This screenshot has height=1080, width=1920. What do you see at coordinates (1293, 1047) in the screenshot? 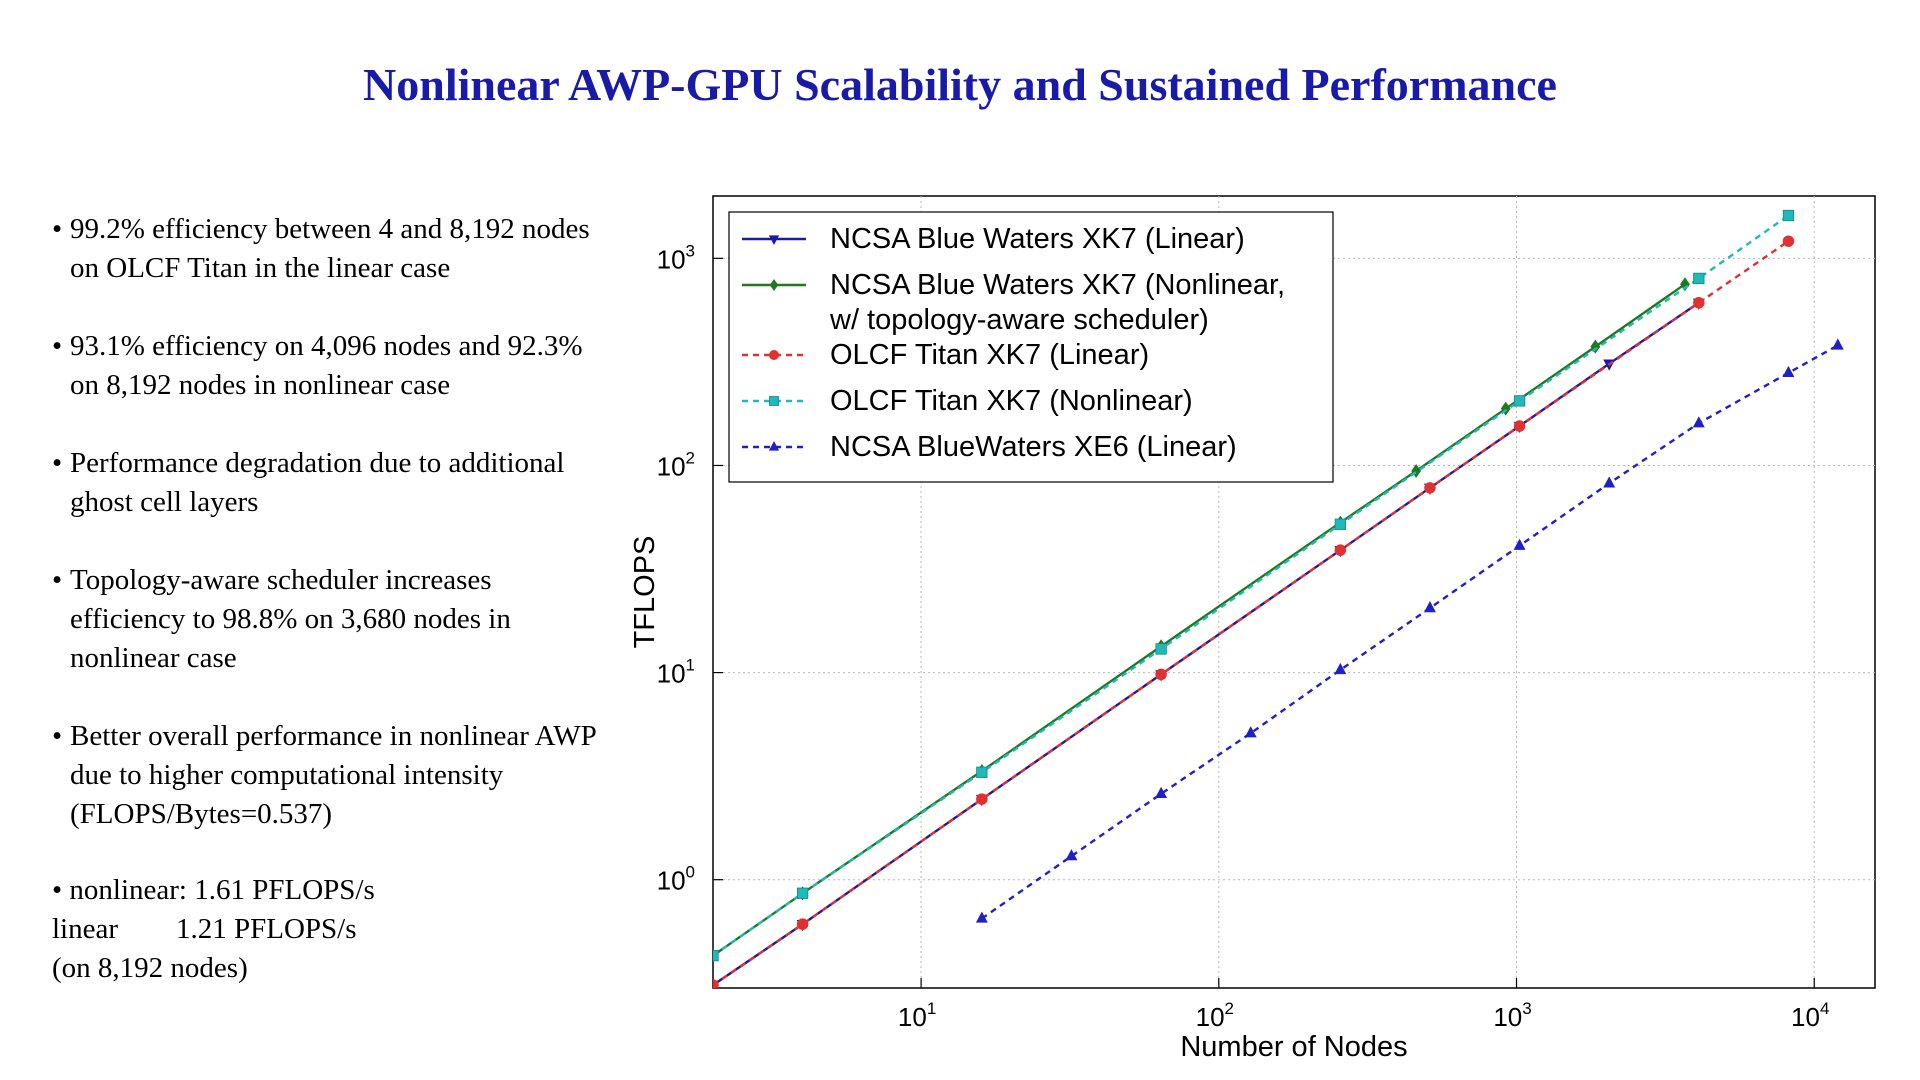
I see `x-axis-label: Number of Nodes` at bounding box center [1293, 1047].